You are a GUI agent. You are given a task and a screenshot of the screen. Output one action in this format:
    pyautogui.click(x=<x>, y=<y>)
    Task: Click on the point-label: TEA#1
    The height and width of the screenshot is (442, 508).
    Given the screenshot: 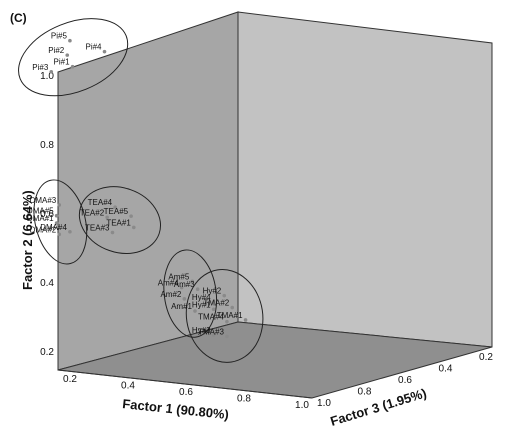 What is the action you would take?
    pyautogui.click(x=118, y=222)
    